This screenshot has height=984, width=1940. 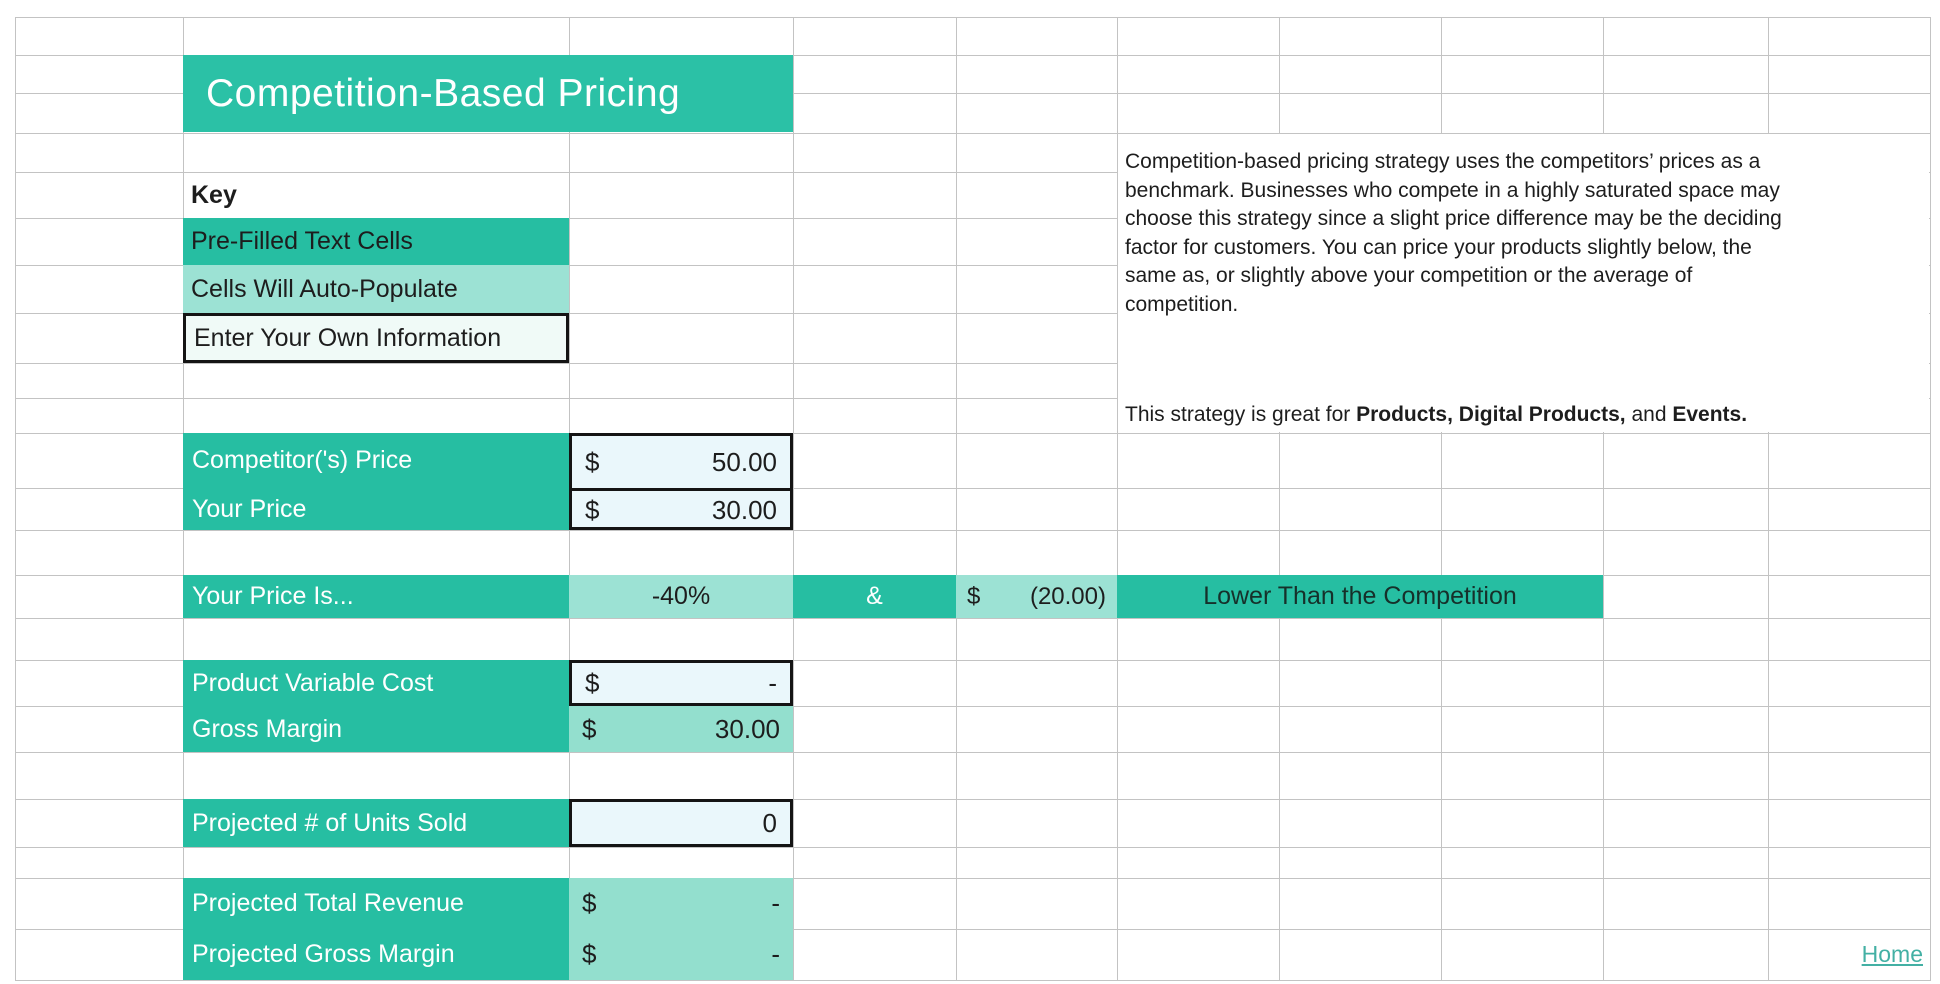 I want to click on gross-margin-value: 30.00, so click(x=747, y=728).